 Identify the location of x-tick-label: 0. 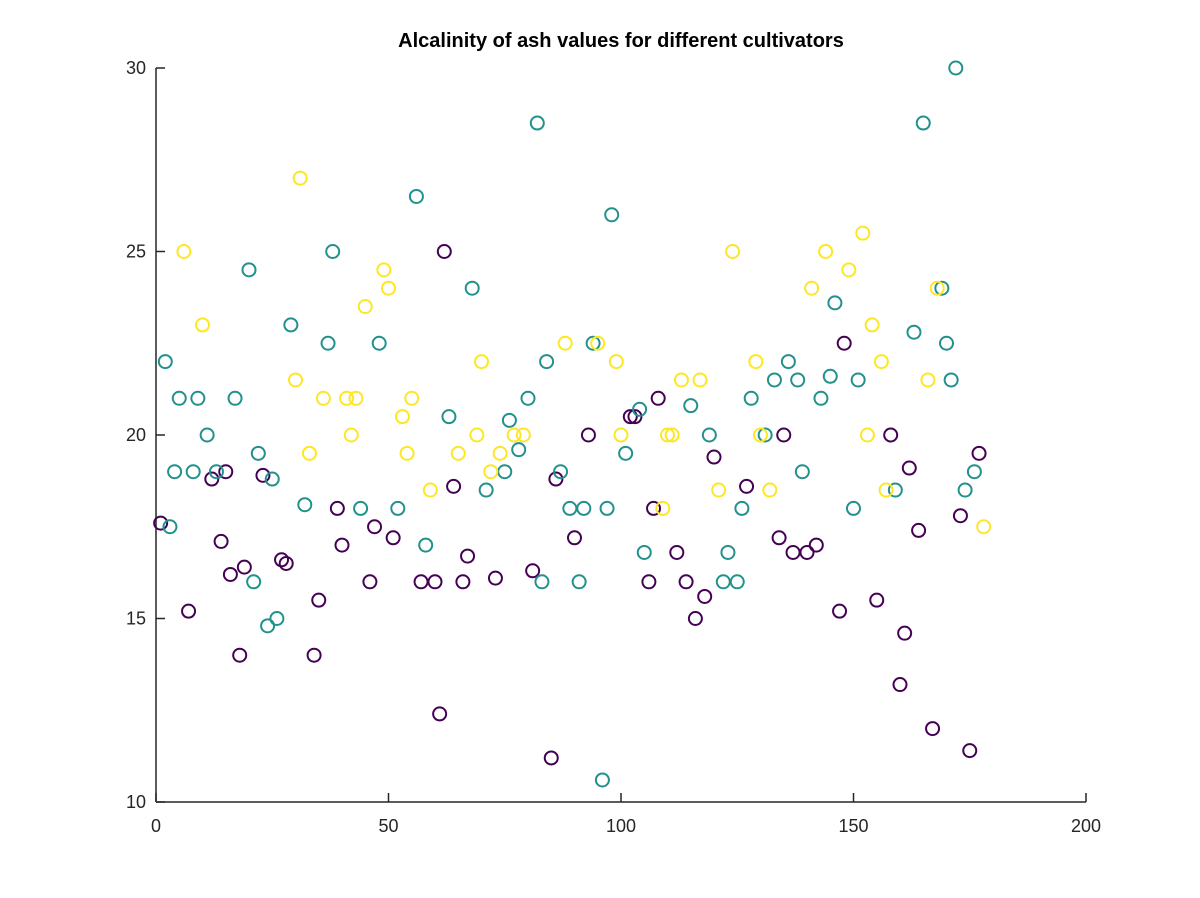
(156, 826).